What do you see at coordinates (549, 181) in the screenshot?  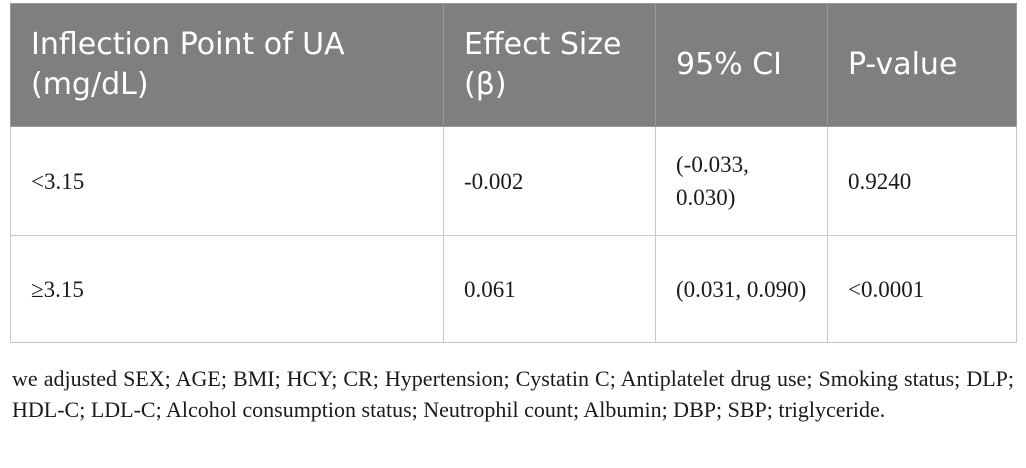 I see `cell-effect-size: -0.002` at bounding box center [549, 181].